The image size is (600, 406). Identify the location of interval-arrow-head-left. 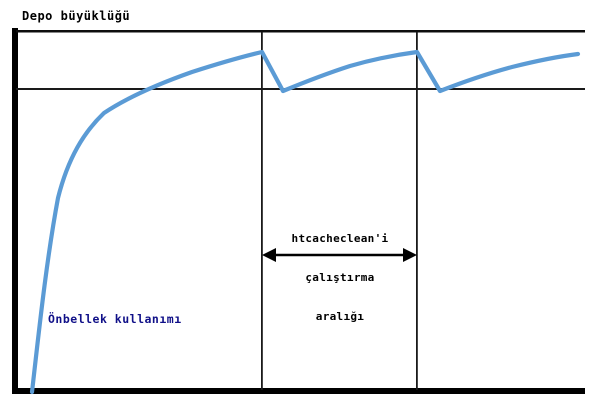
(269, 255).